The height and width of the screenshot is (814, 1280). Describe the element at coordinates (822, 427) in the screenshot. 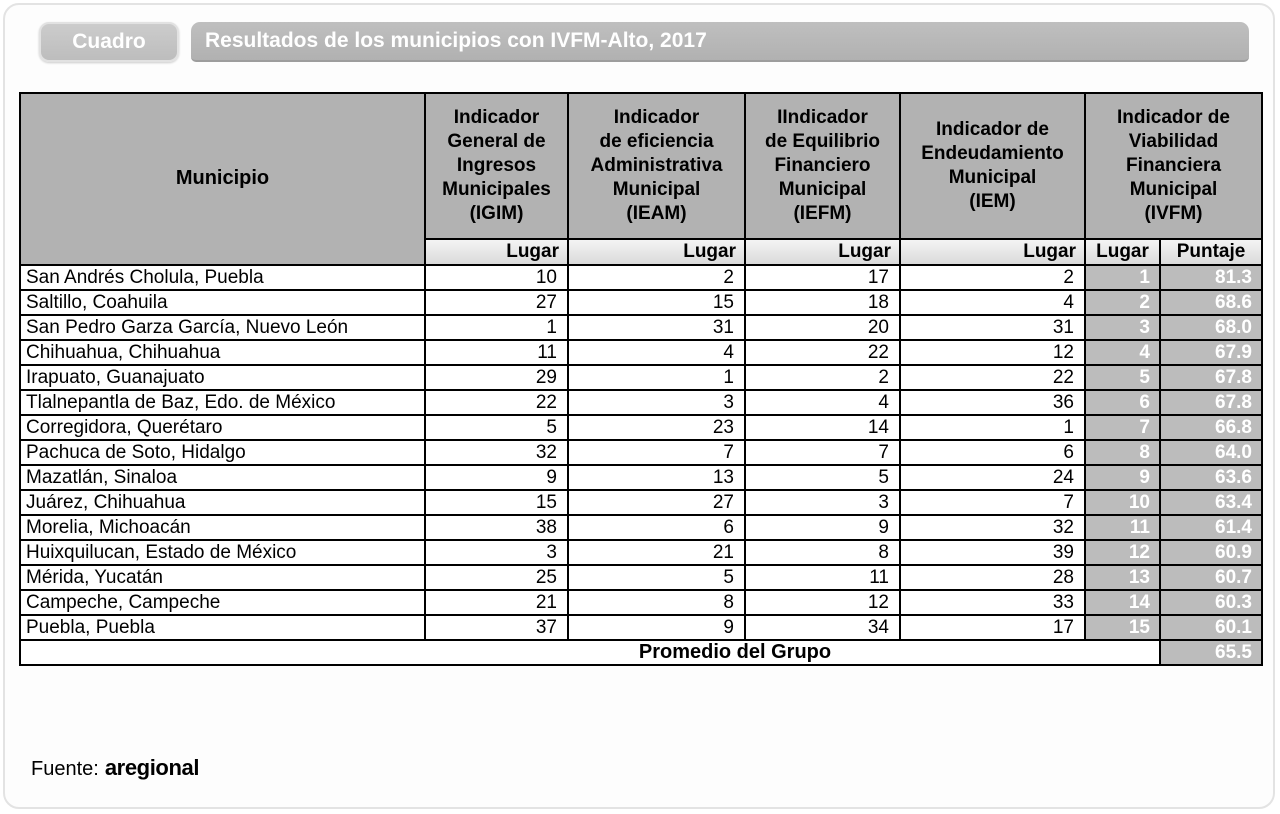

I see `iefm-cell: 14` at that location.